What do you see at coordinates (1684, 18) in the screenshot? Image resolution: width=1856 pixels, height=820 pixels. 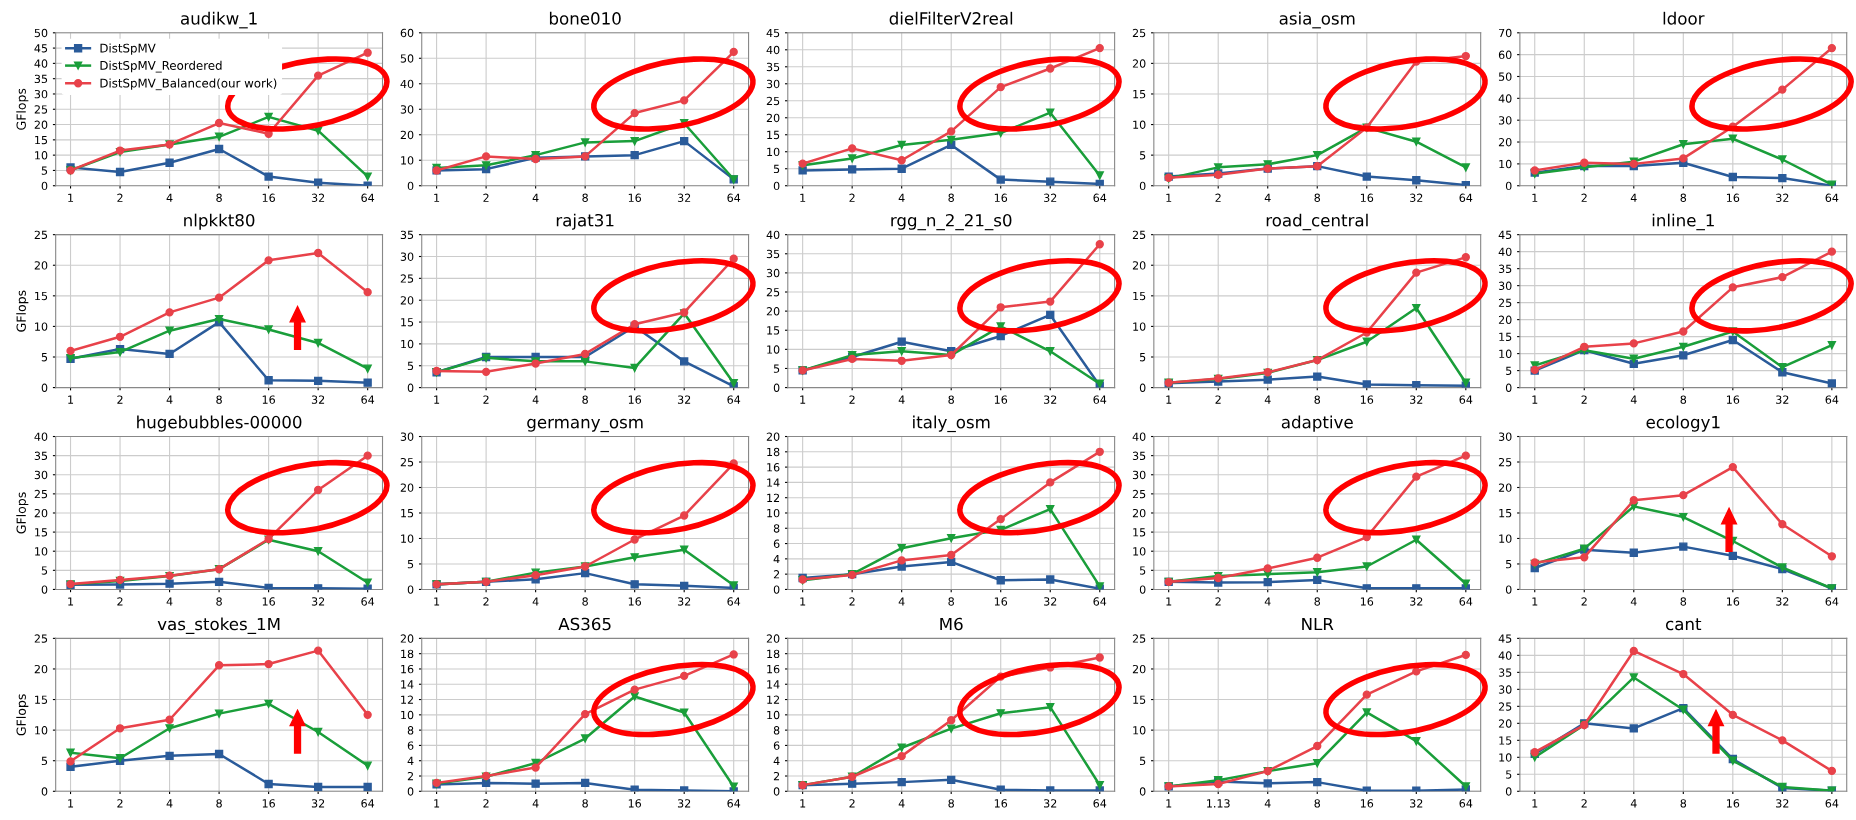 I see `chart-title: ldoor` at bounding box center [1684, 18].